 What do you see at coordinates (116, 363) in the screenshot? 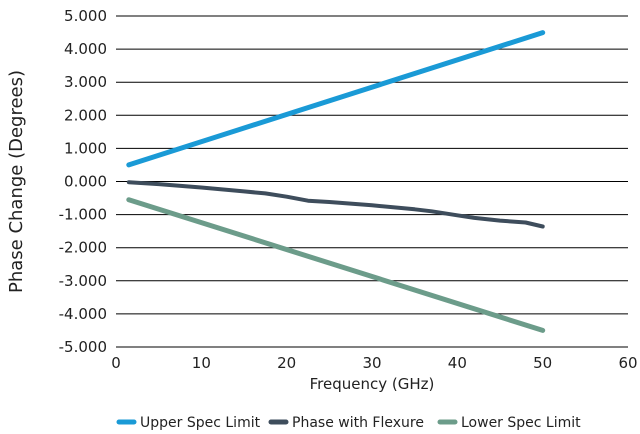
I see `x-tick-label: 0` at bounding box center [116, 363].